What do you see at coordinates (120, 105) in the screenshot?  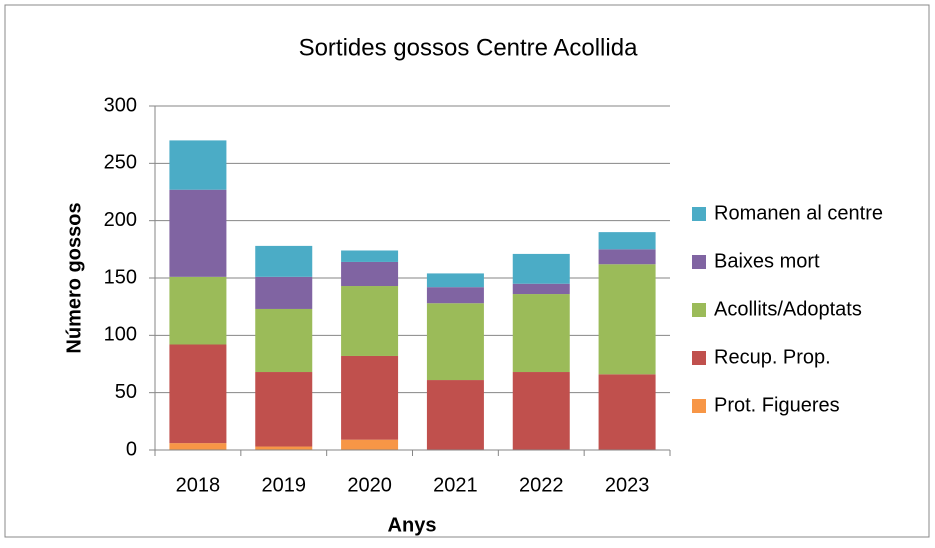 I see `y-tick-label: 300` at bounding box center [120, 105].